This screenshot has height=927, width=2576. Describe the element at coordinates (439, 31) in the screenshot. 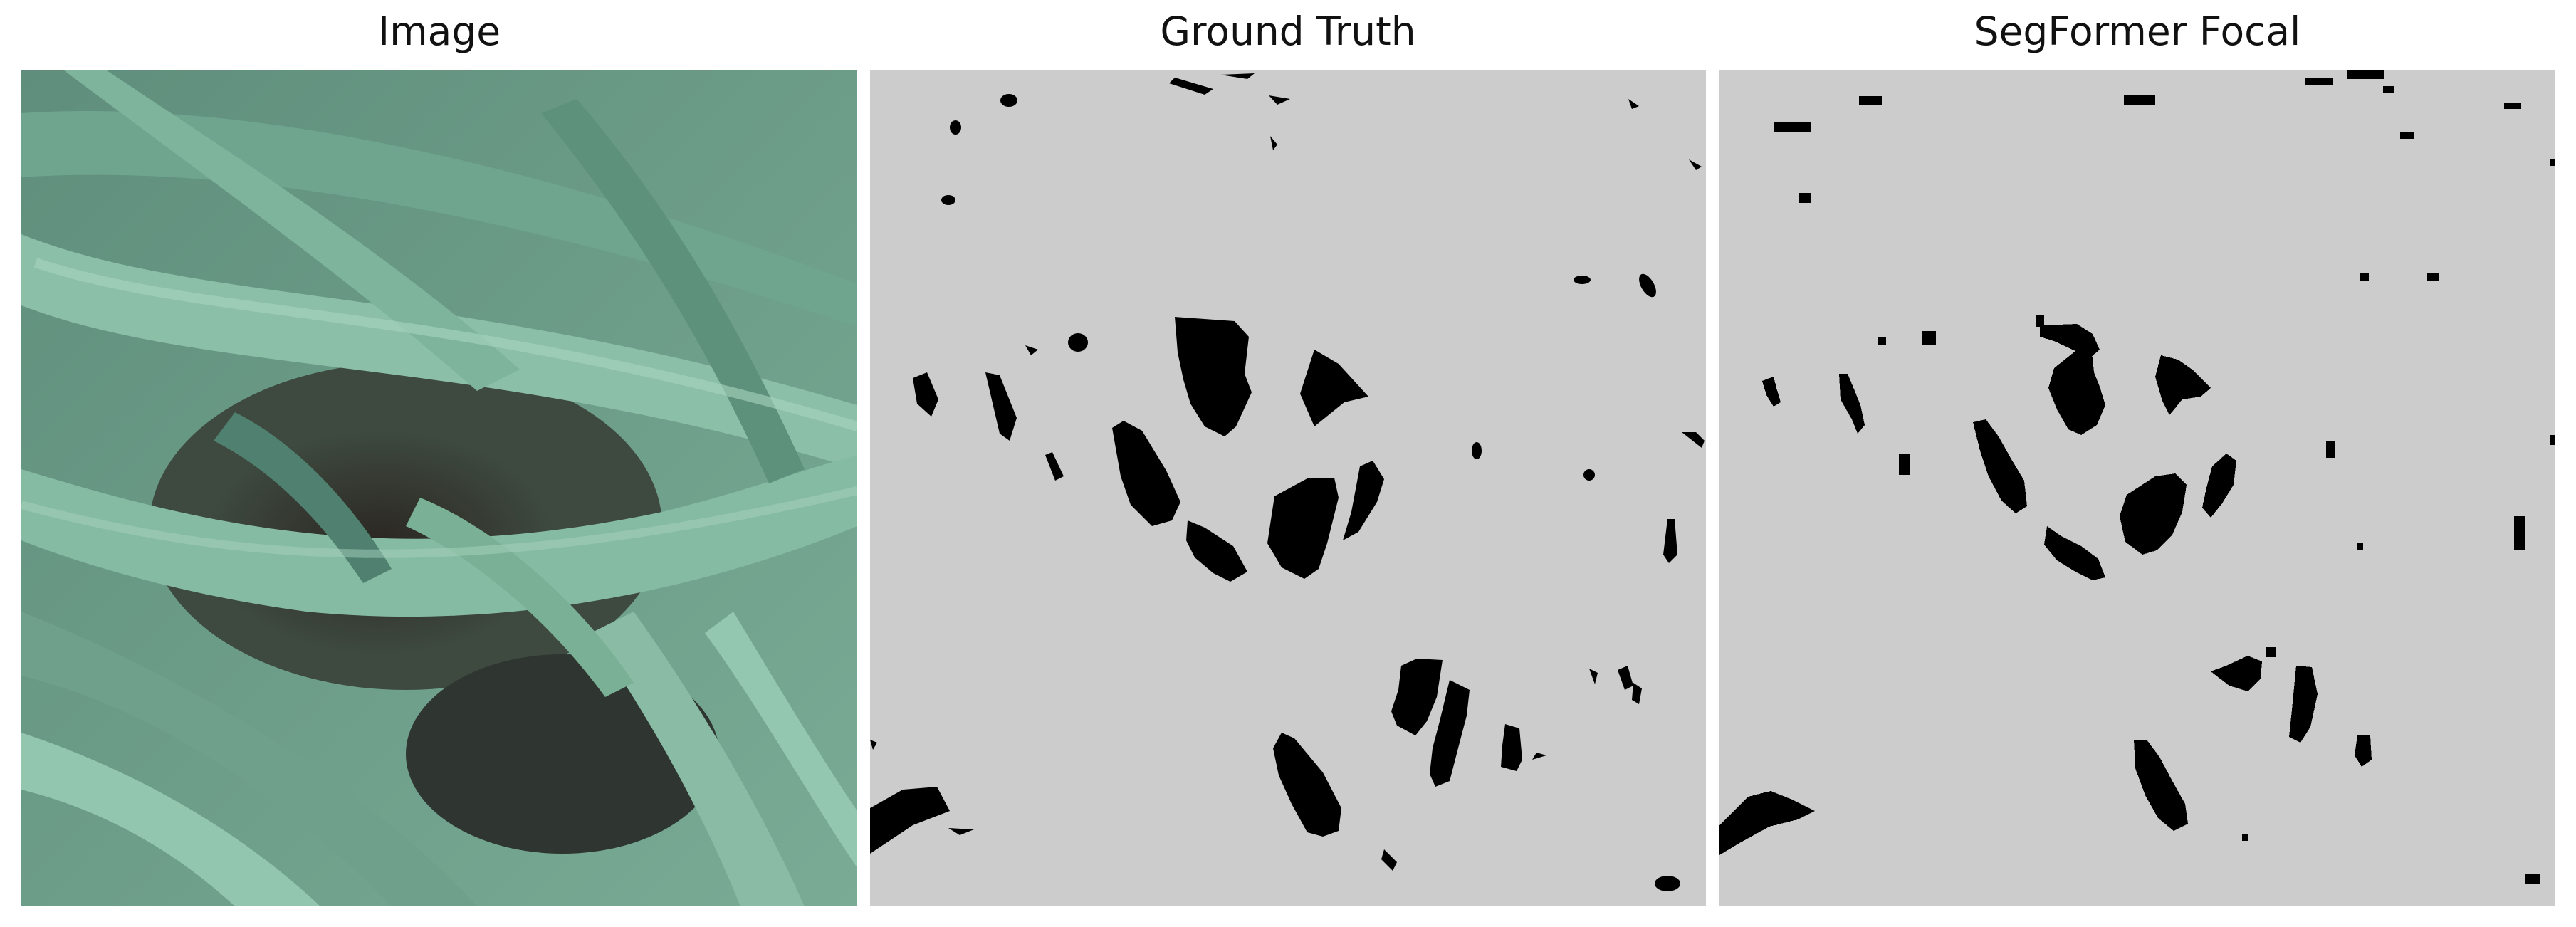

I see `panel-title-image: Image` at that location.